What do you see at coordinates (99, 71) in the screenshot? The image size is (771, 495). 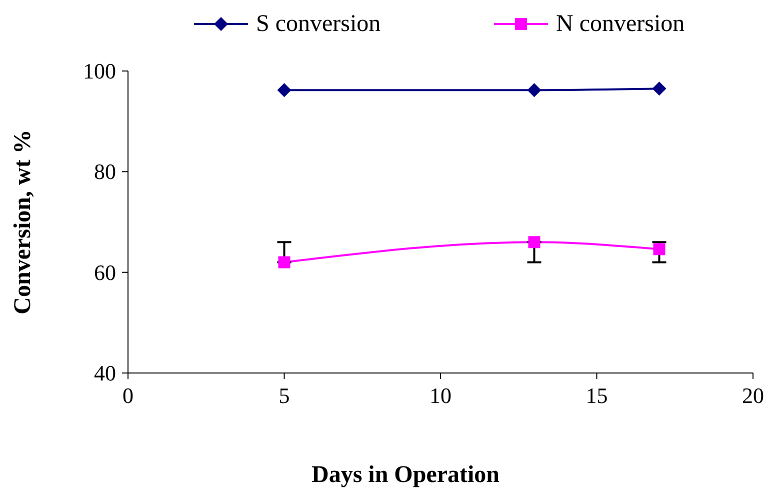 I see `y-tick-label: 100` at bounding box center [99, 71].